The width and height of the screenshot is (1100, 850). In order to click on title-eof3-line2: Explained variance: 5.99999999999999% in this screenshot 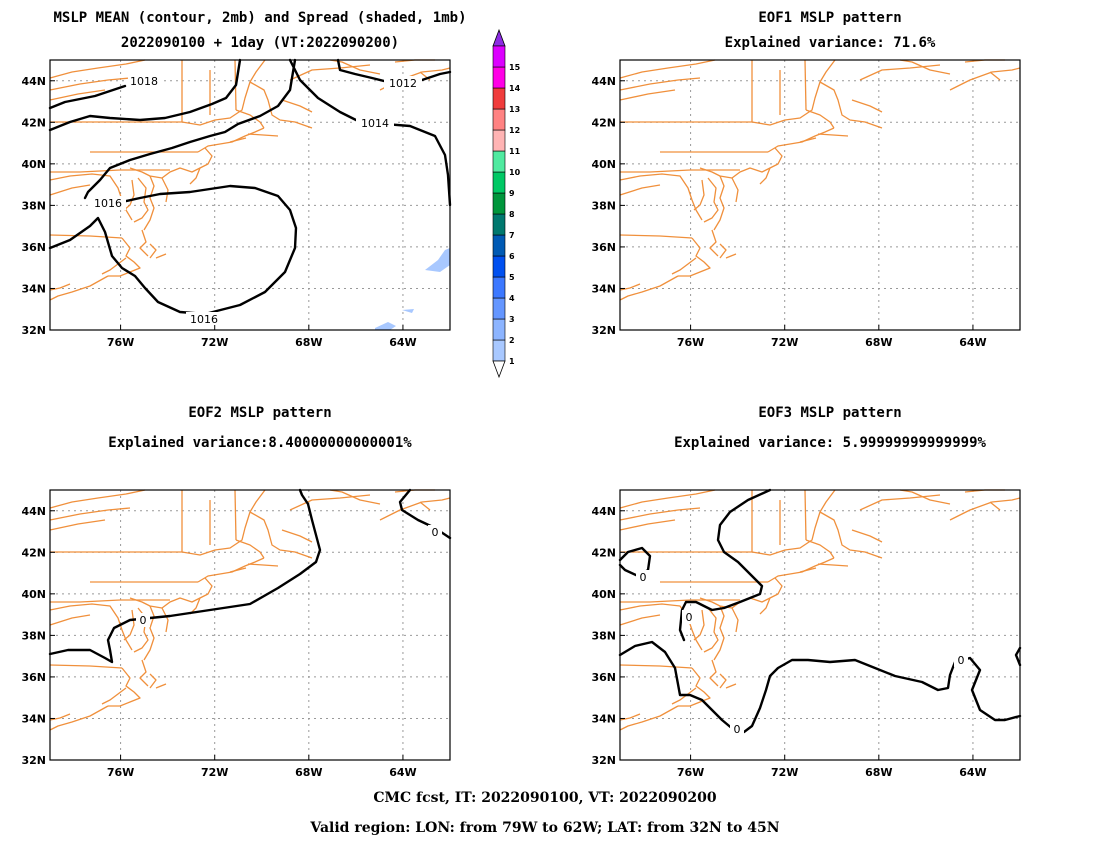, I will do `click(830, 443)`.